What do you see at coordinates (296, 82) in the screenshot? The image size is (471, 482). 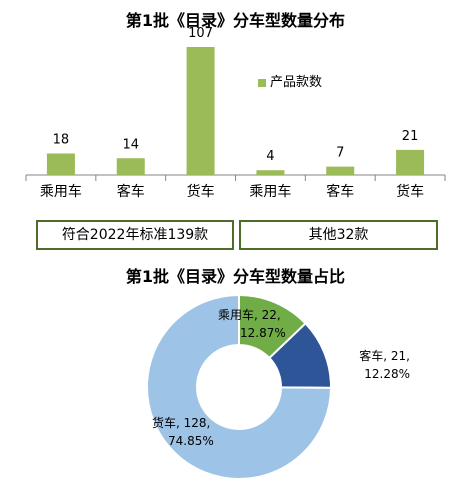 I see `legend-label: 产品款数` at bounding box center [296, 82].